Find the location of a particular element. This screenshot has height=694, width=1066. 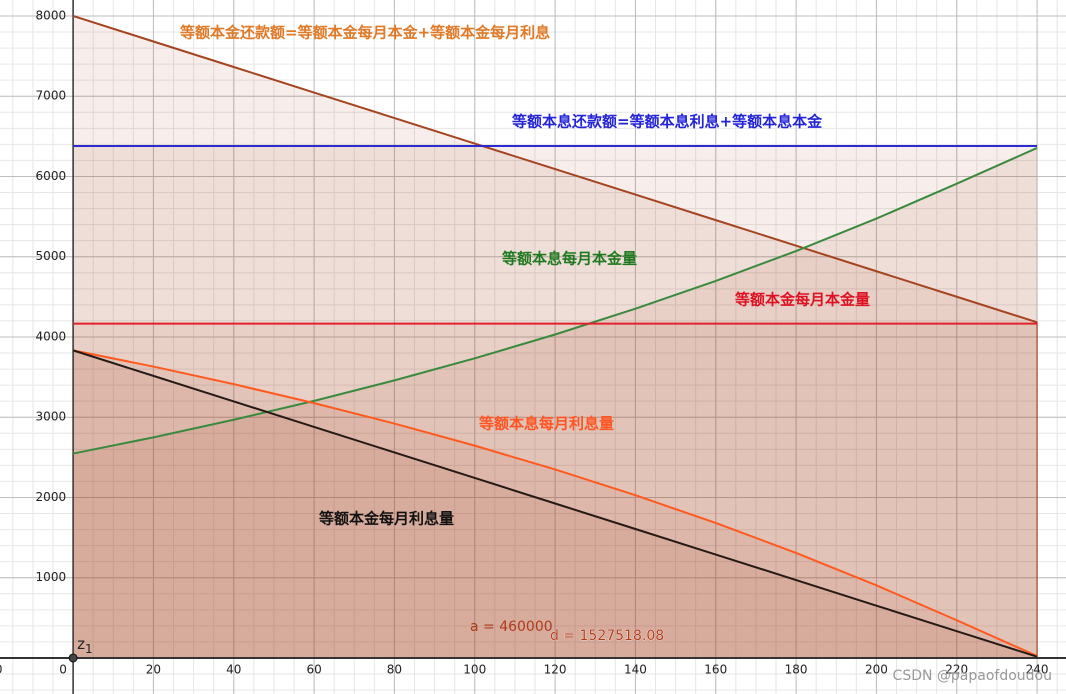

series-label: 等额本金每月本金量 is located at coordinates (802, 300).